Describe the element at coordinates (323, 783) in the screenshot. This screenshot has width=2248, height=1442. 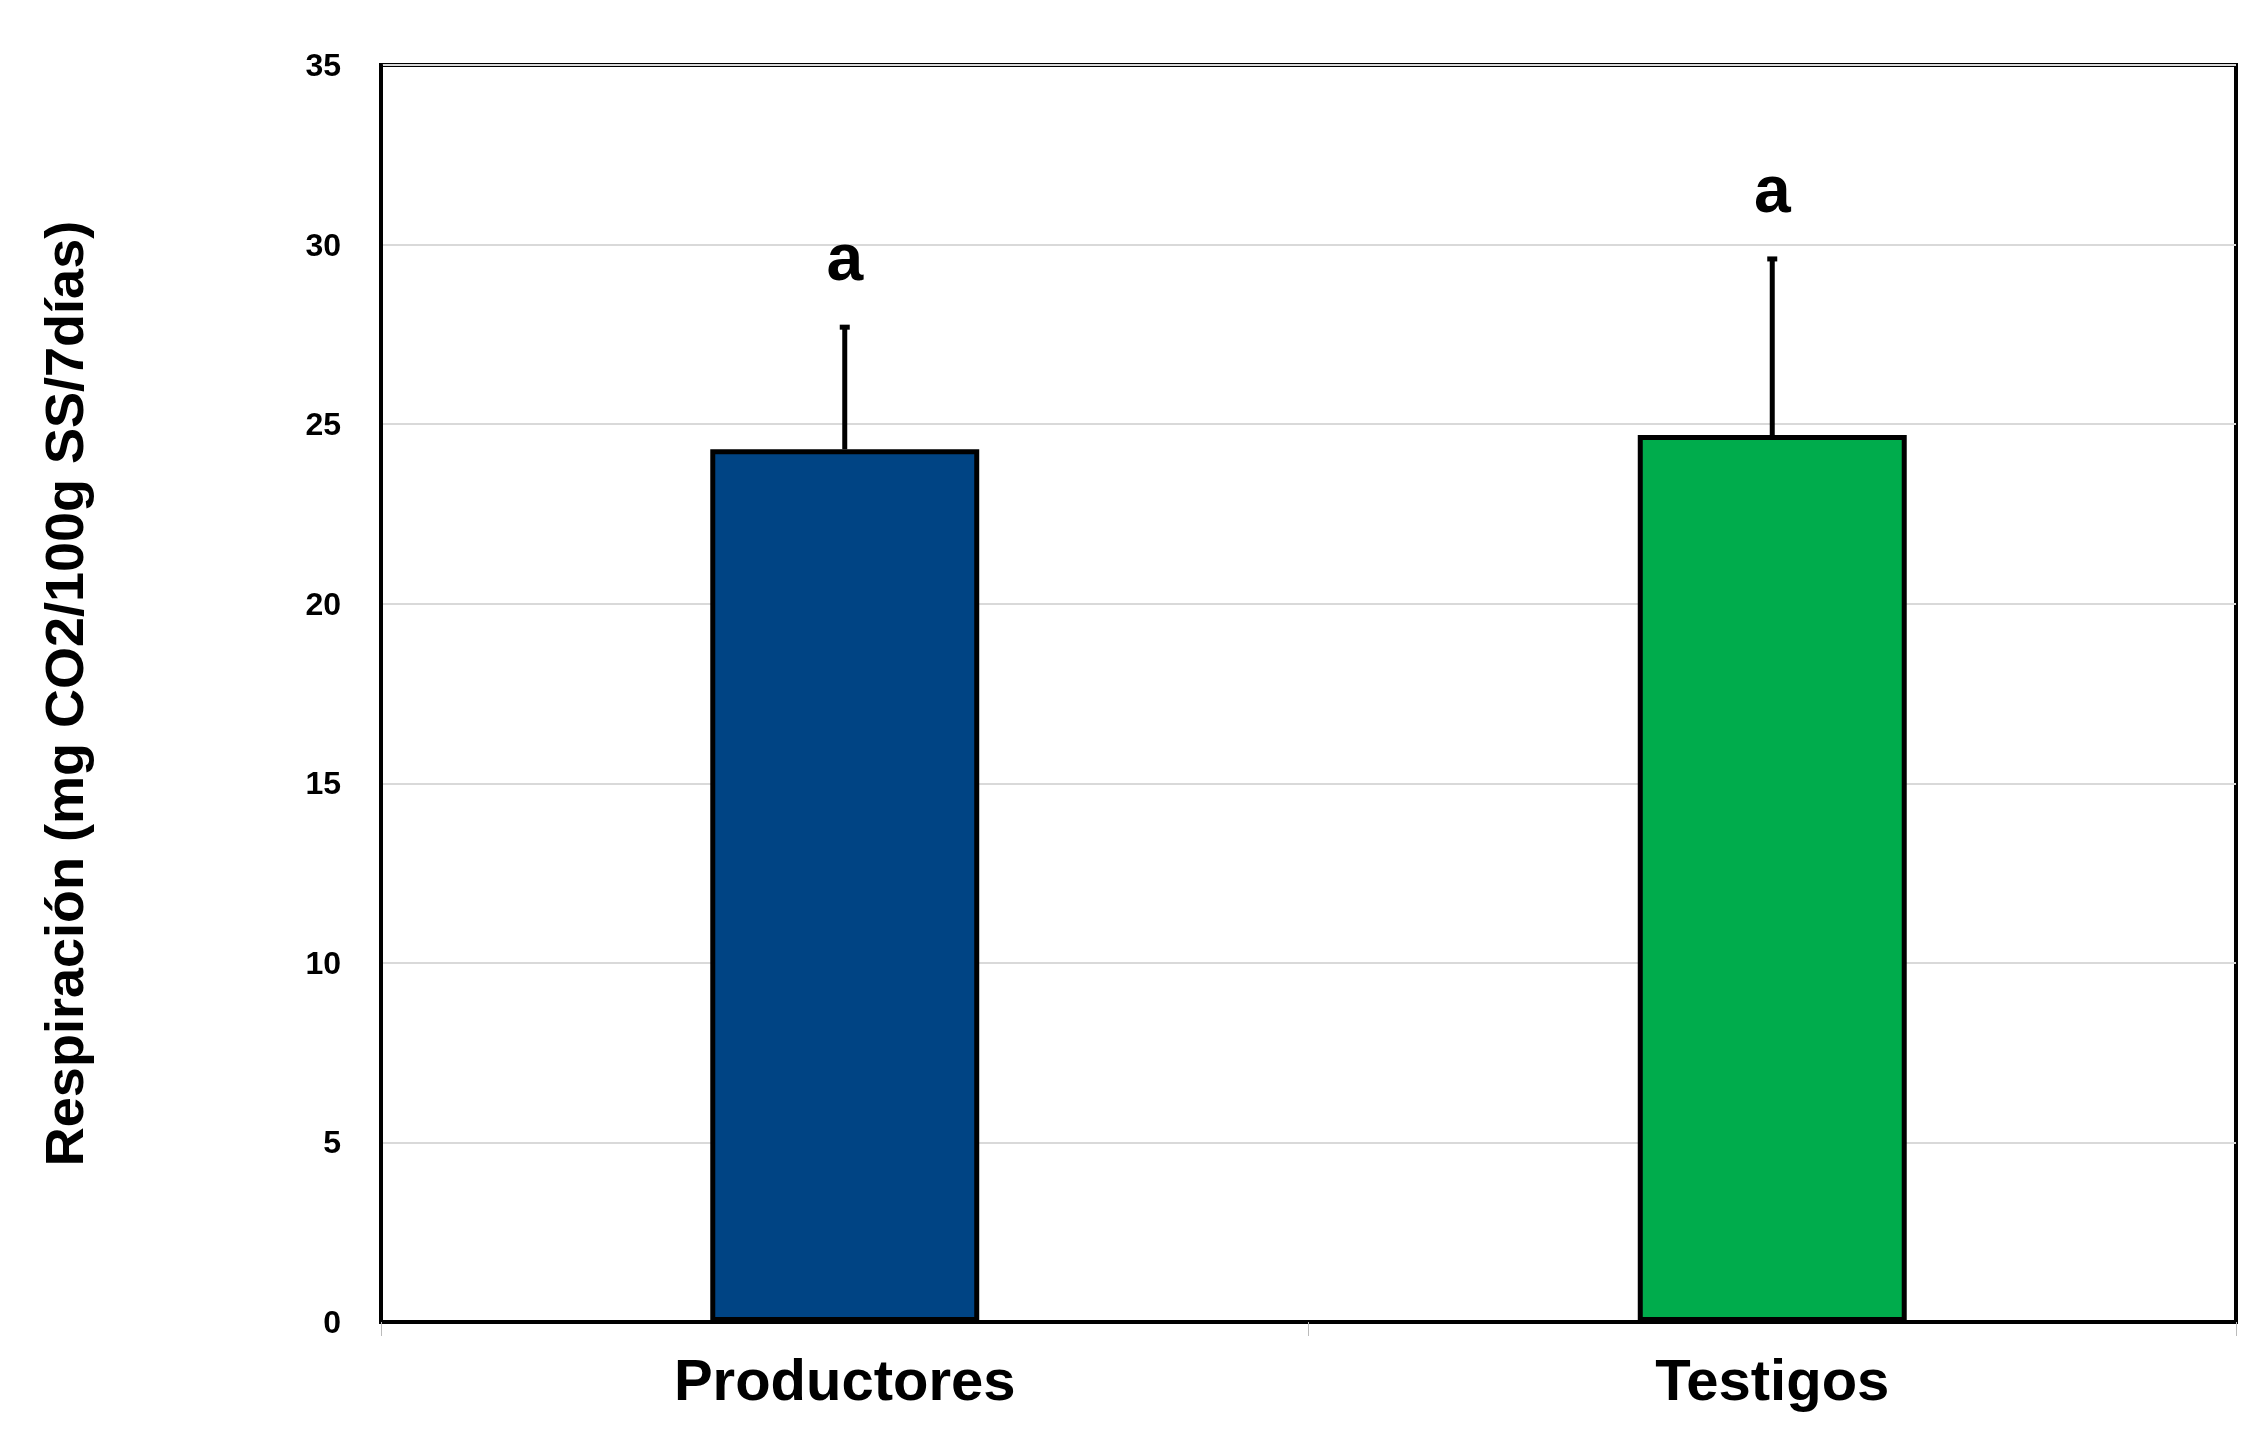
I see `y-tick-label: 15` at that location.